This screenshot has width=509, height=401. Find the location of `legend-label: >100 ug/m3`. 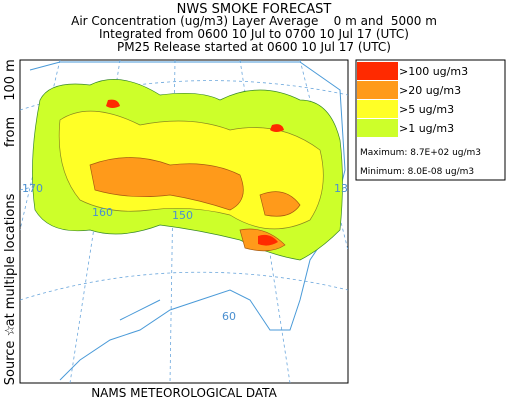

legend-label: >100 ug/m3 is located at coordinates (433, 71).